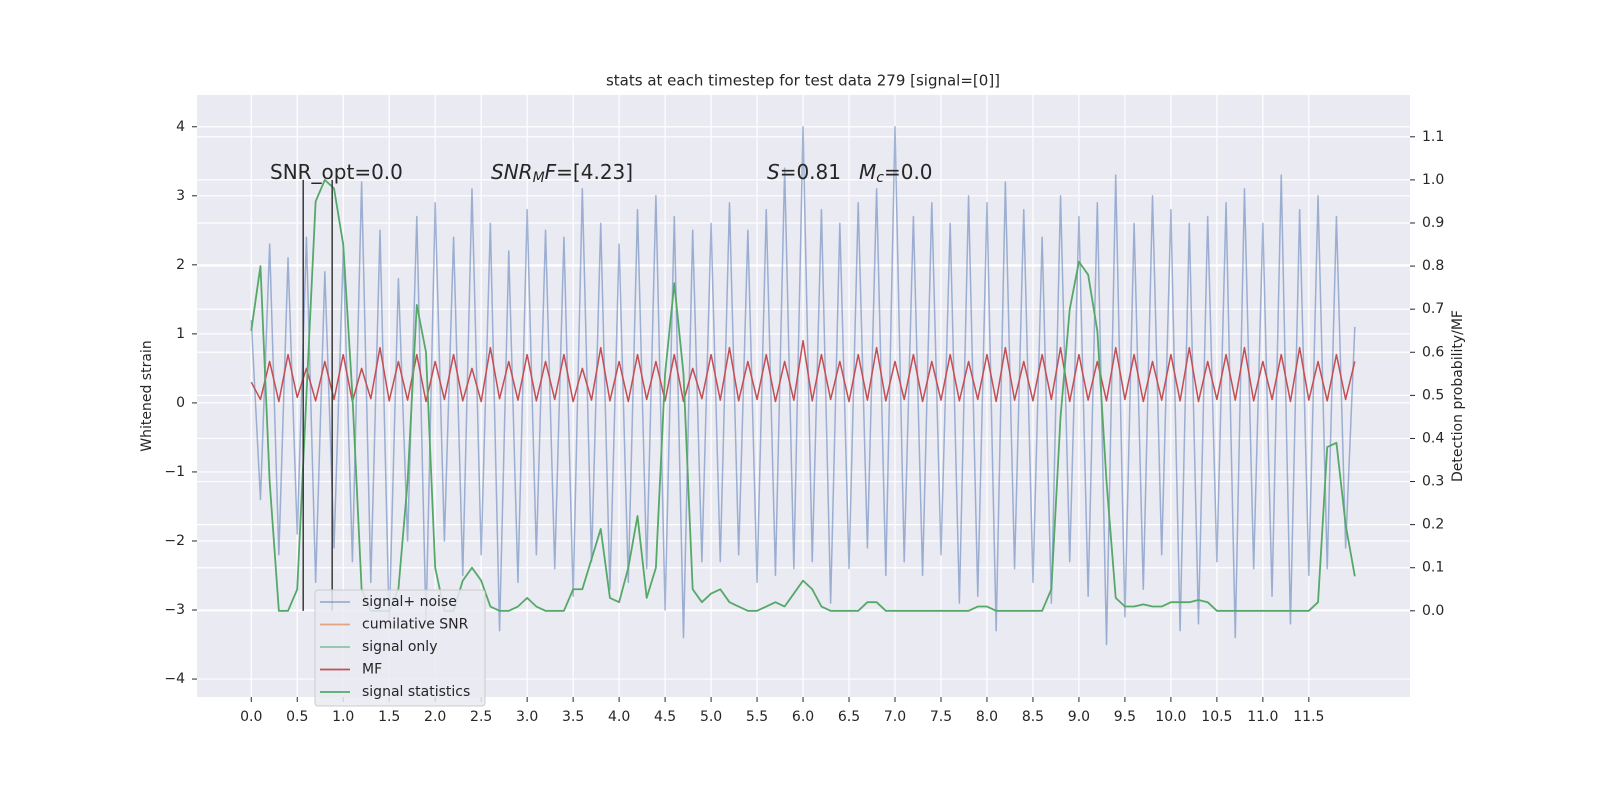  I want to click on x-tick-label: 7.0, so click(895, 717).